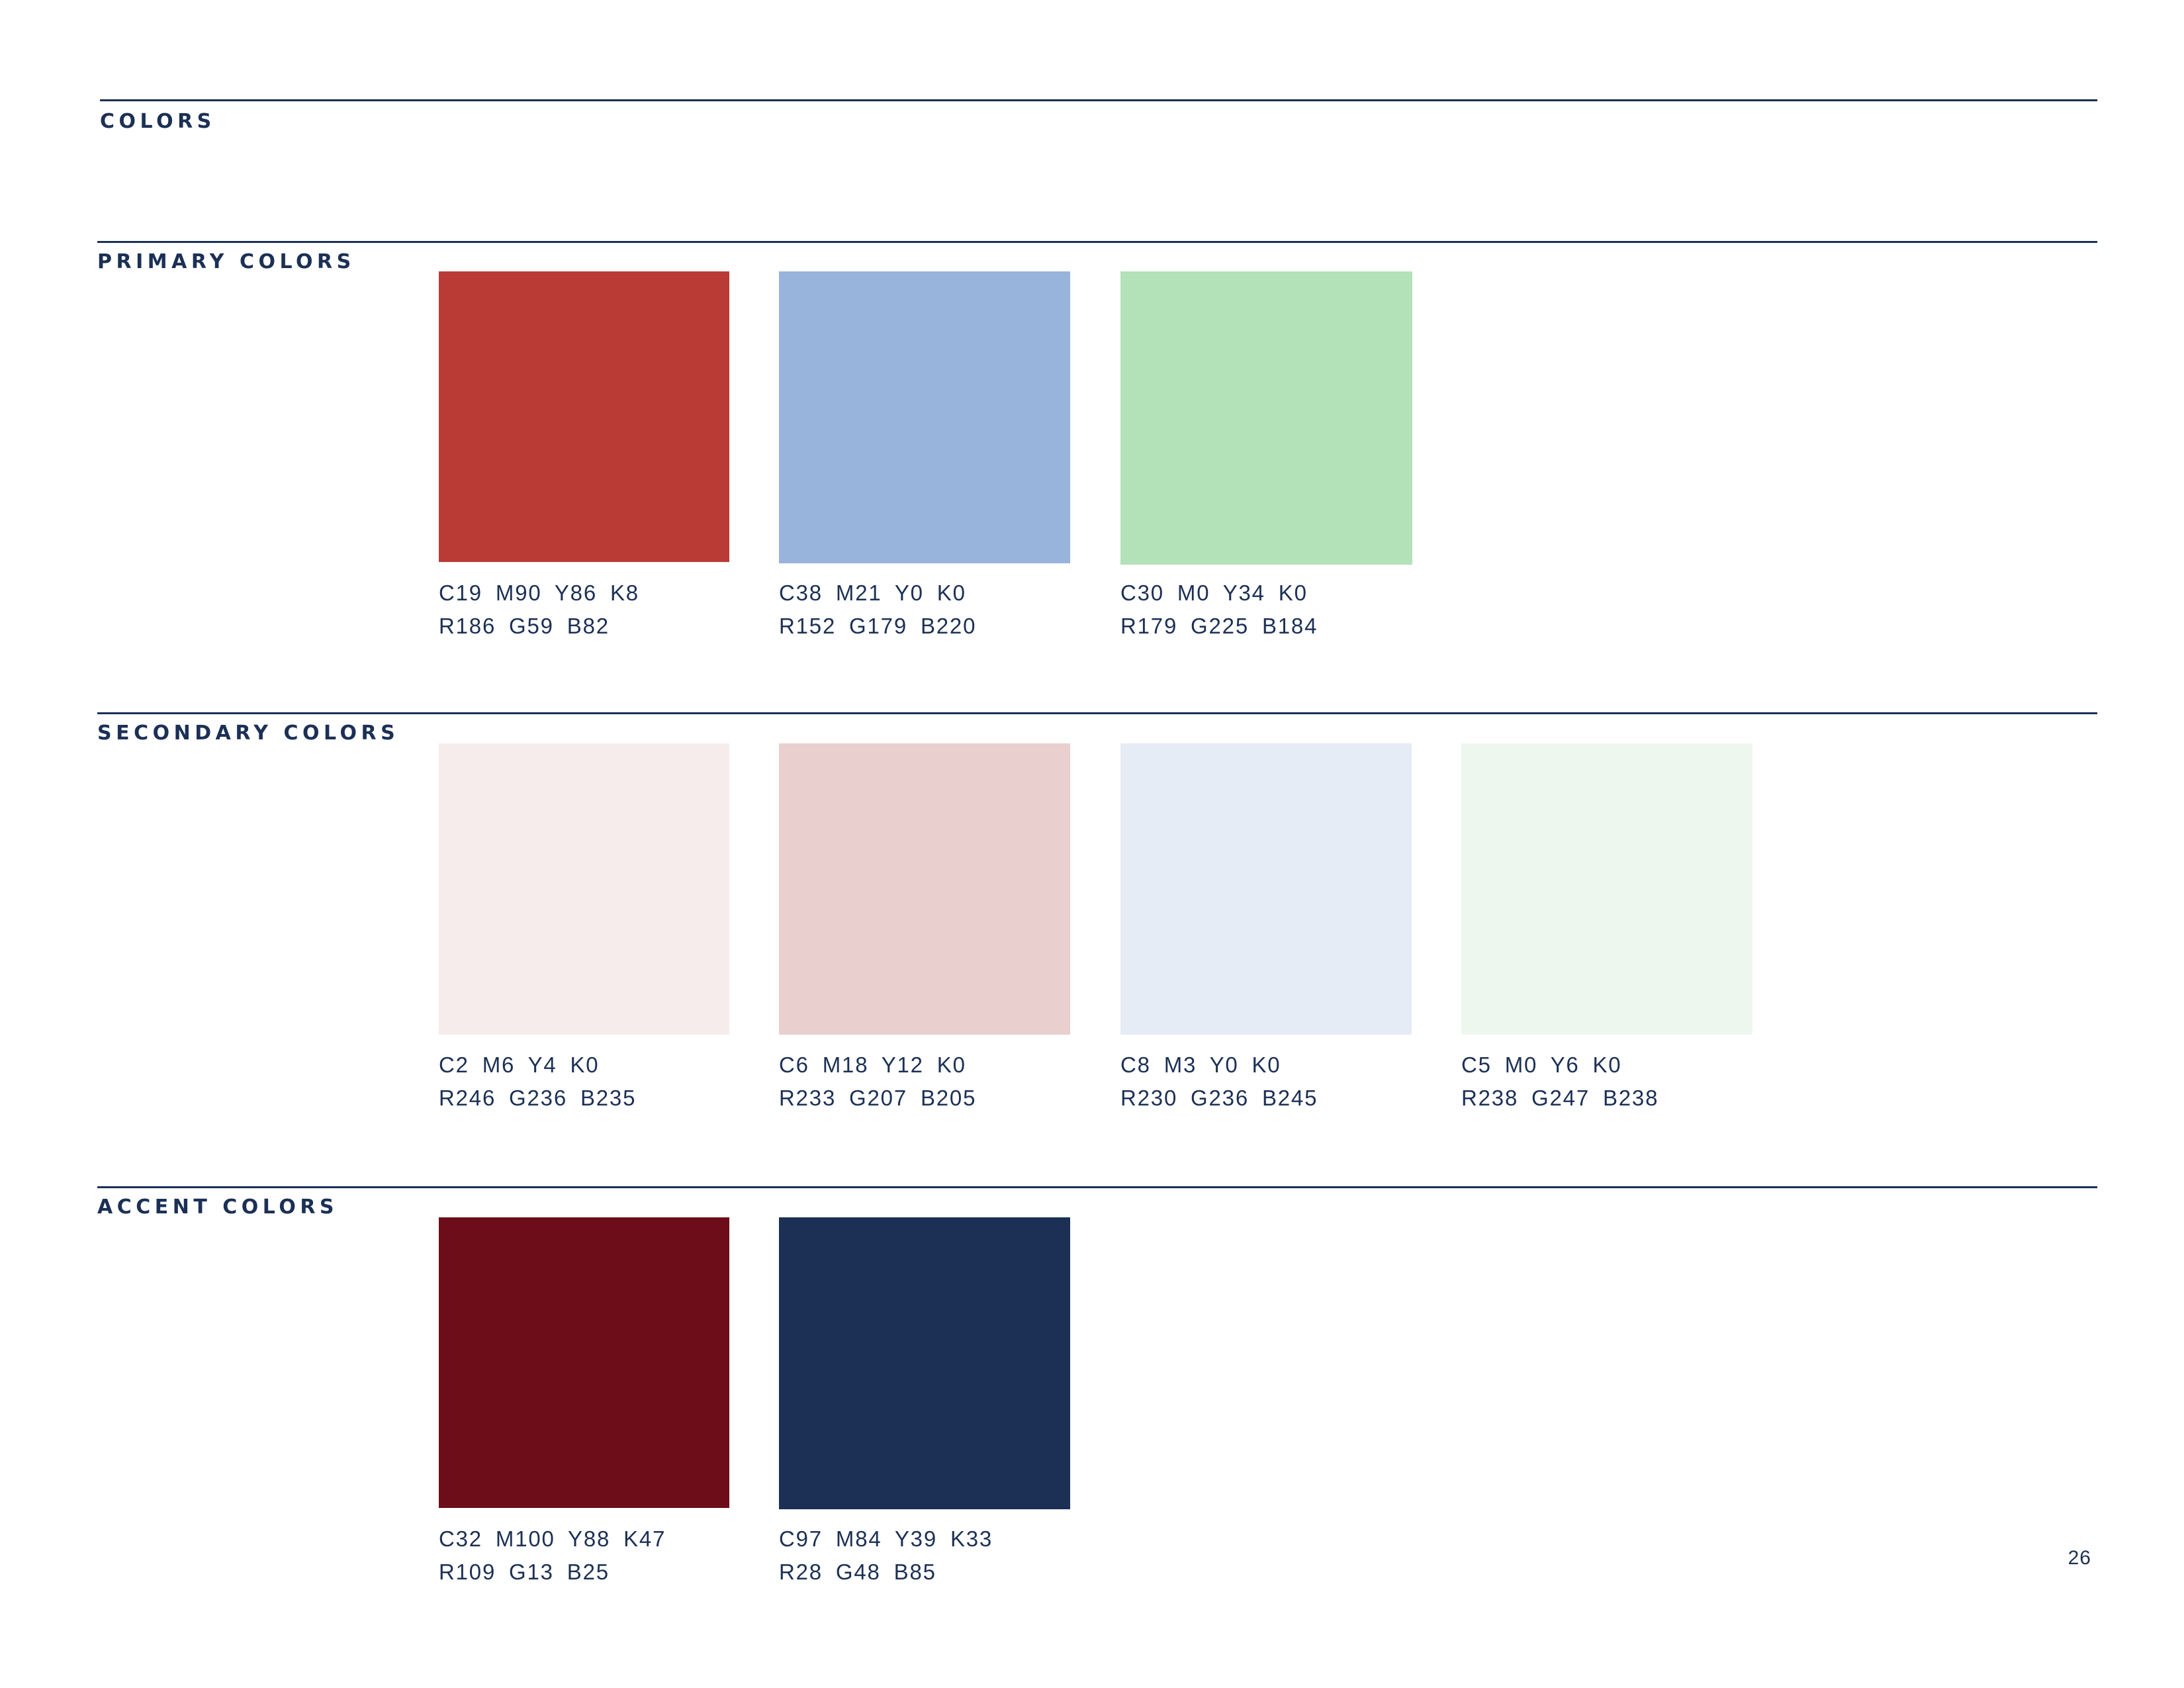 This screenshot has width=2184, height=1688. Describe the element at coordinates (218, 1207) in the screenshot. I see `accent-colors-heading: ACCENT COLORS` at that location.